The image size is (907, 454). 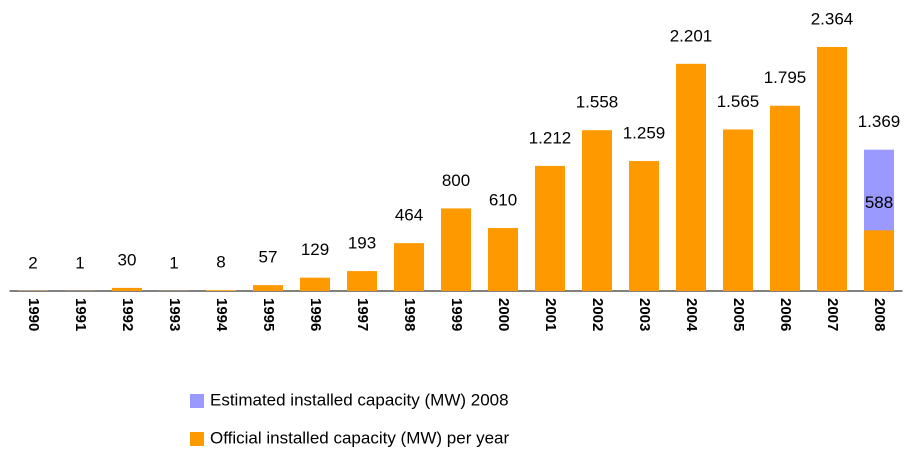 What do you see at coordinates (127, 314) in the screenshot?
I see `x-tick-label: 1992` at bounding box center [127, 314].